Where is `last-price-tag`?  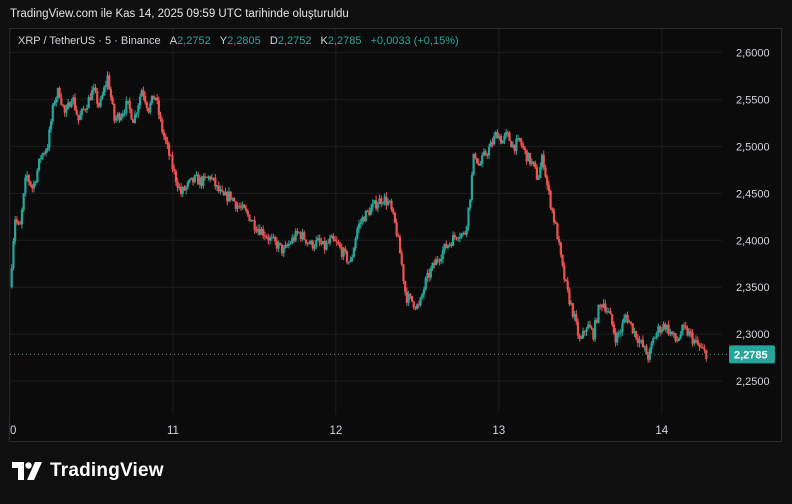
last-price-tag is located at coordinates (752, 354).